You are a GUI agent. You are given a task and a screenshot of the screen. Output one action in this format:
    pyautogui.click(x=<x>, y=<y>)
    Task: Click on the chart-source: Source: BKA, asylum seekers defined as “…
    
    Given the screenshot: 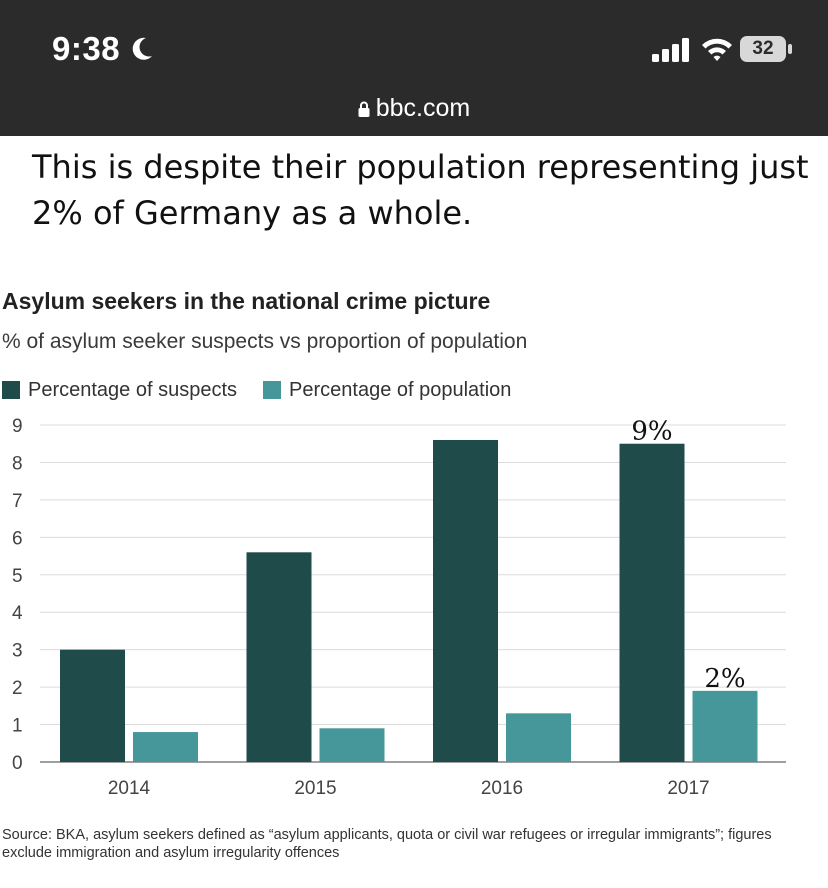 What is the action you would take?
    pyautogui.click(x=387, y=844)
    